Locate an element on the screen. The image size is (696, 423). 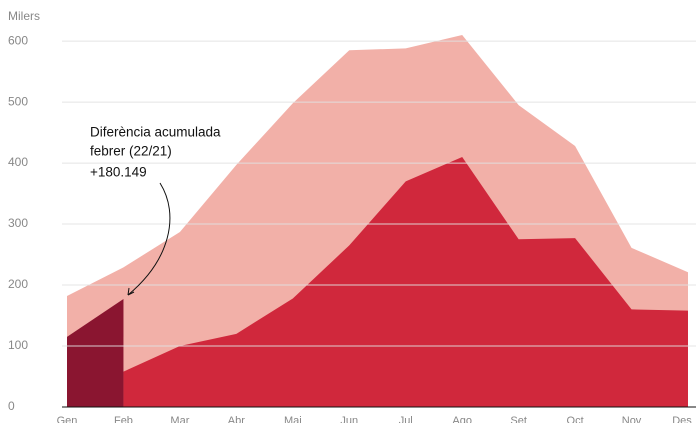
arrow-head is located at coordinates (131, 291).